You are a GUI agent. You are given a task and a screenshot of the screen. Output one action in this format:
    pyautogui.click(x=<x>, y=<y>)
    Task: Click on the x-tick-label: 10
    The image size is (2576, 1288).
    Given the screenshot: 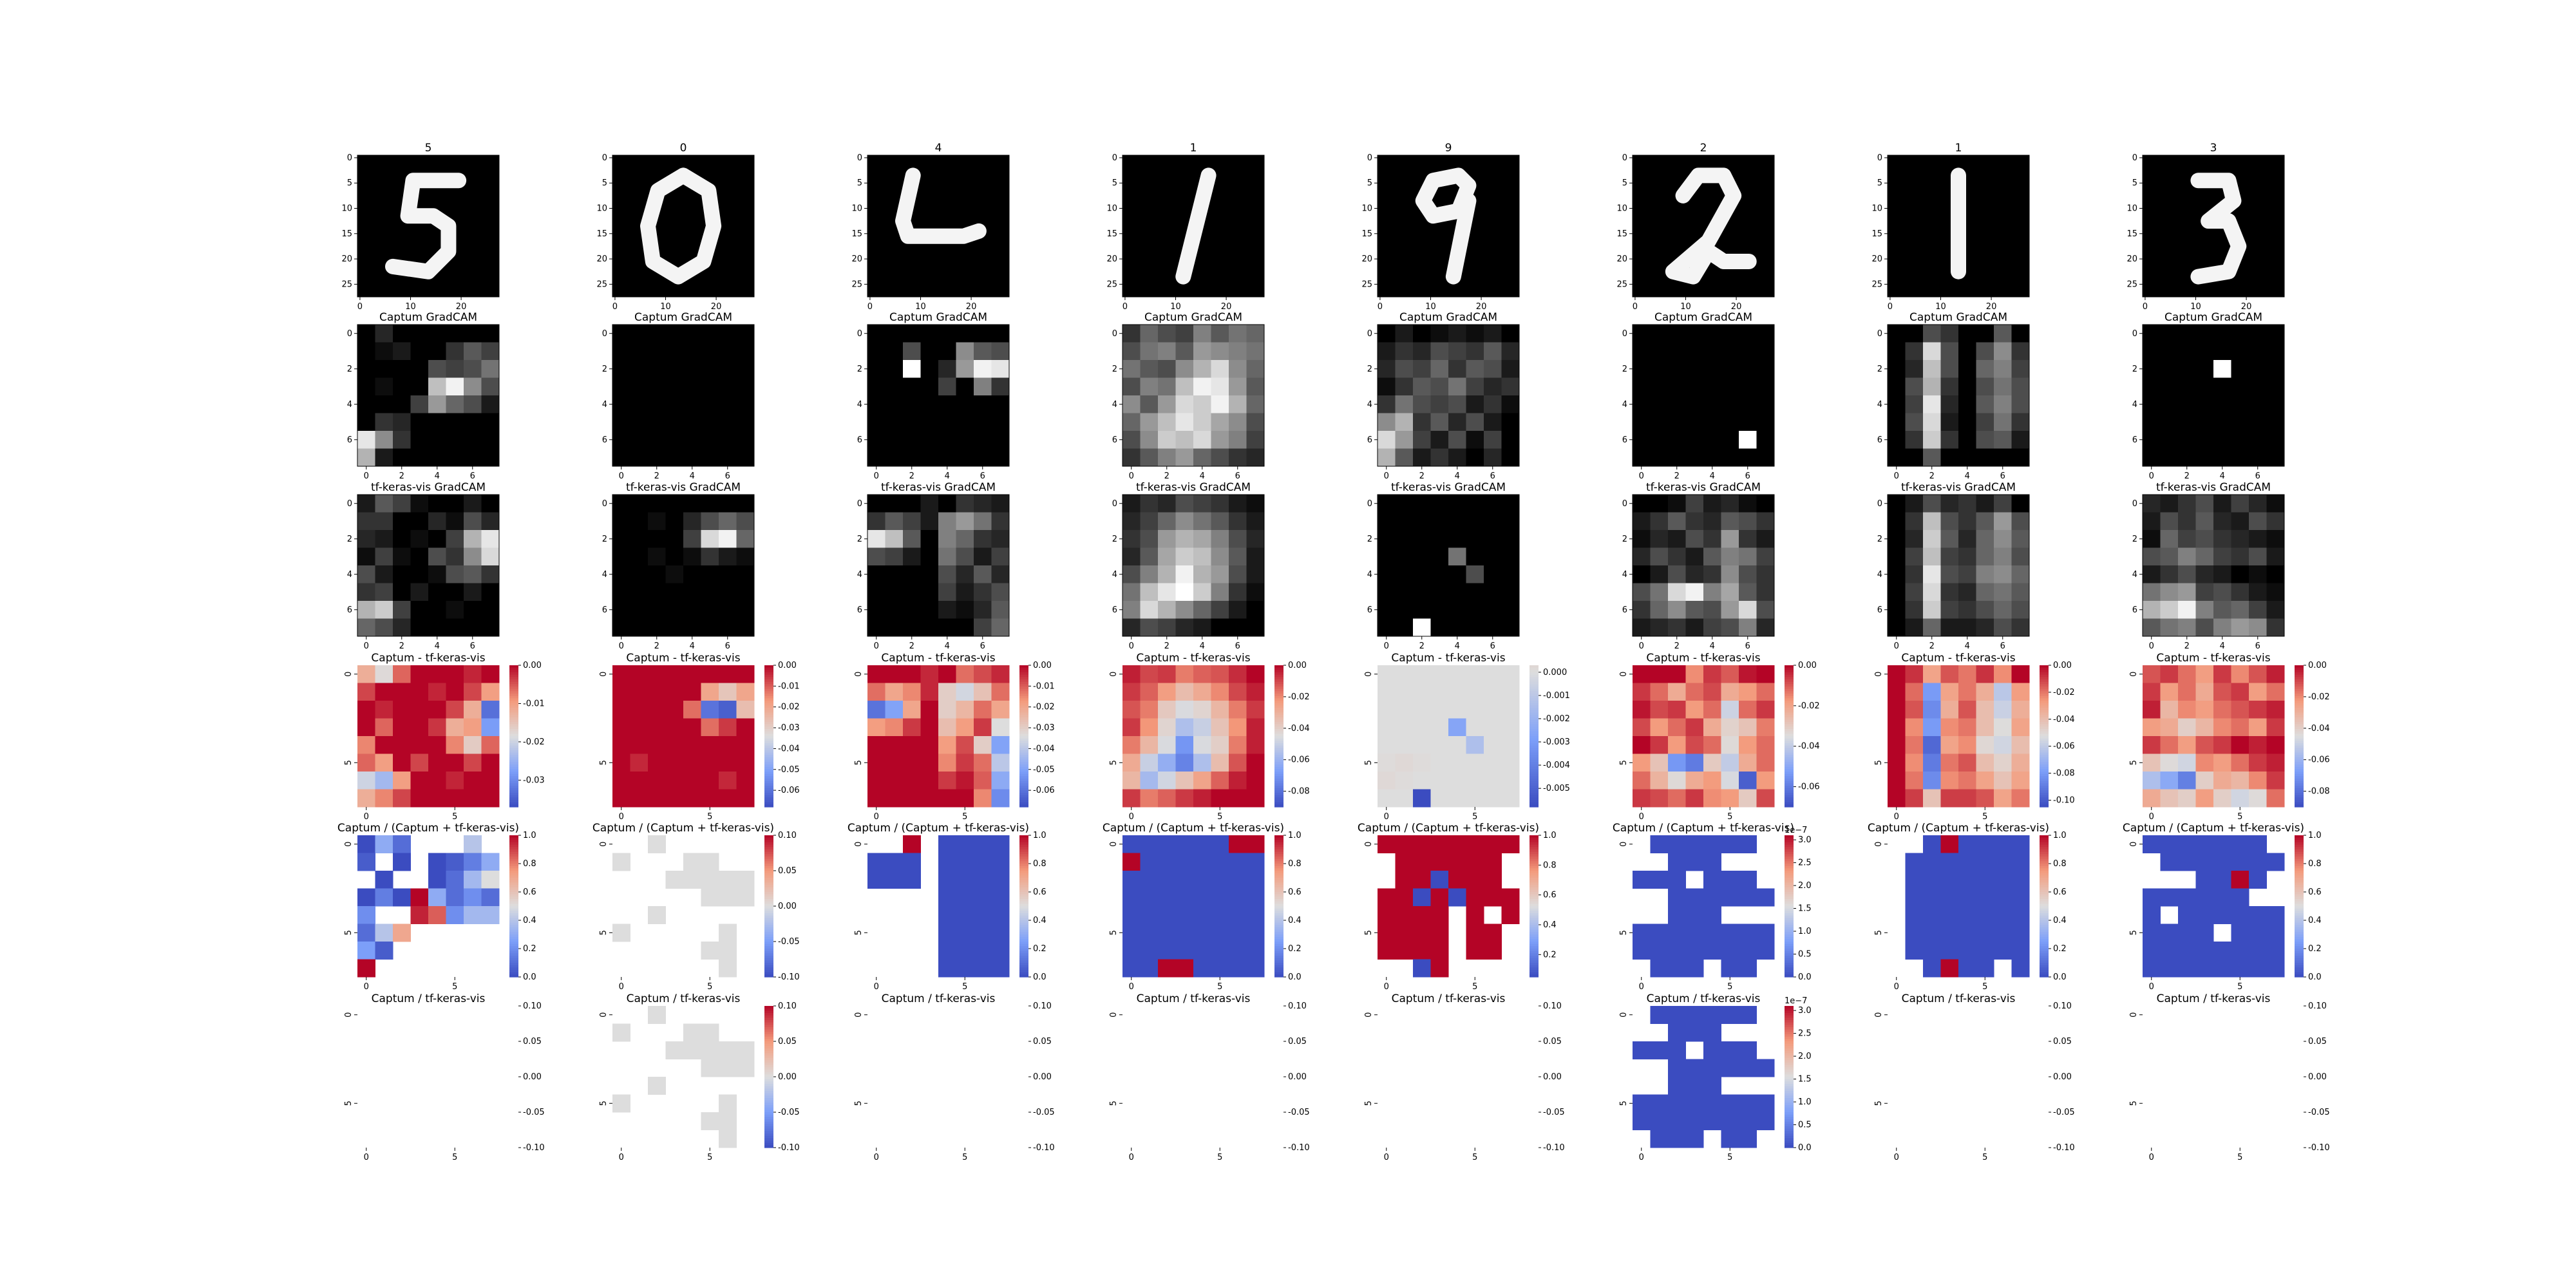 What is the action you would take?
    pyautogui.click(x=1940, y=307)
    